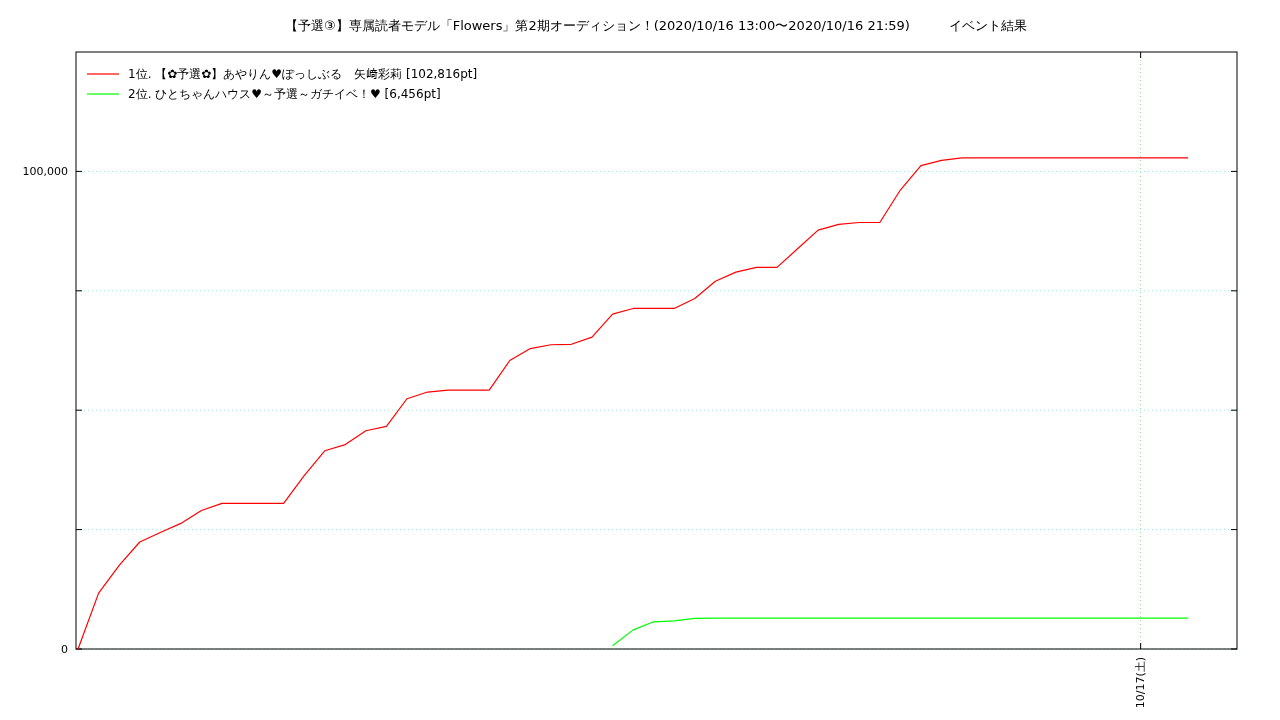 This screenshot has width=1280, height=720. Describe the element at coordinates (284, 94) in the screenshot. I see `legend-label: 2位. ひとちゃんハウス♥～予選～ガチイベ！♥ [6,456pt]` at that location.